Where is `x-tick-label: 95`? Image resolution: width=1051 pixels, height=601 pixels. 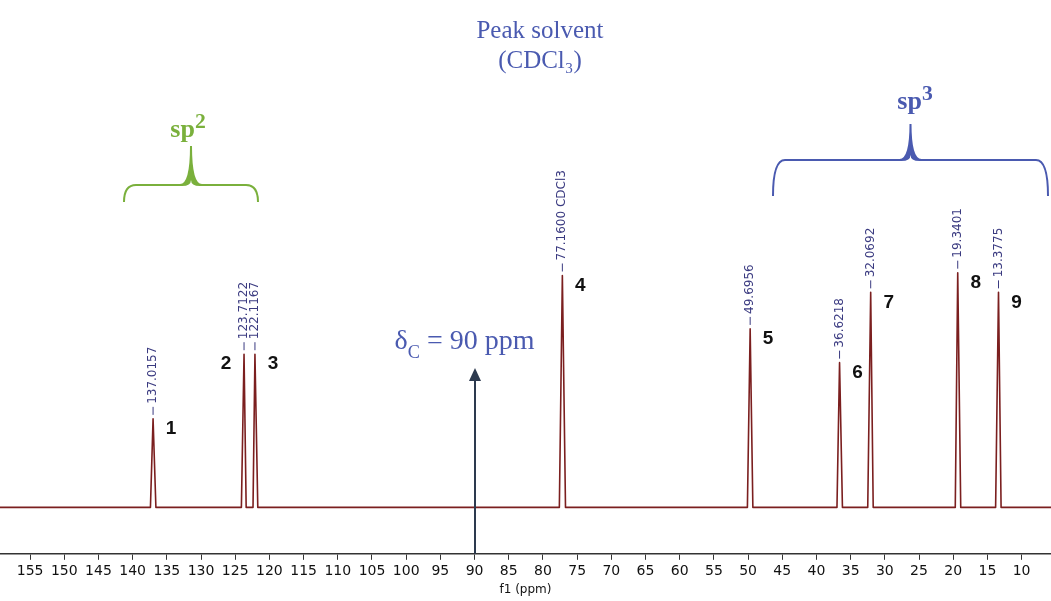 x-tick-label: 95 is located at coordinates (440, 569).